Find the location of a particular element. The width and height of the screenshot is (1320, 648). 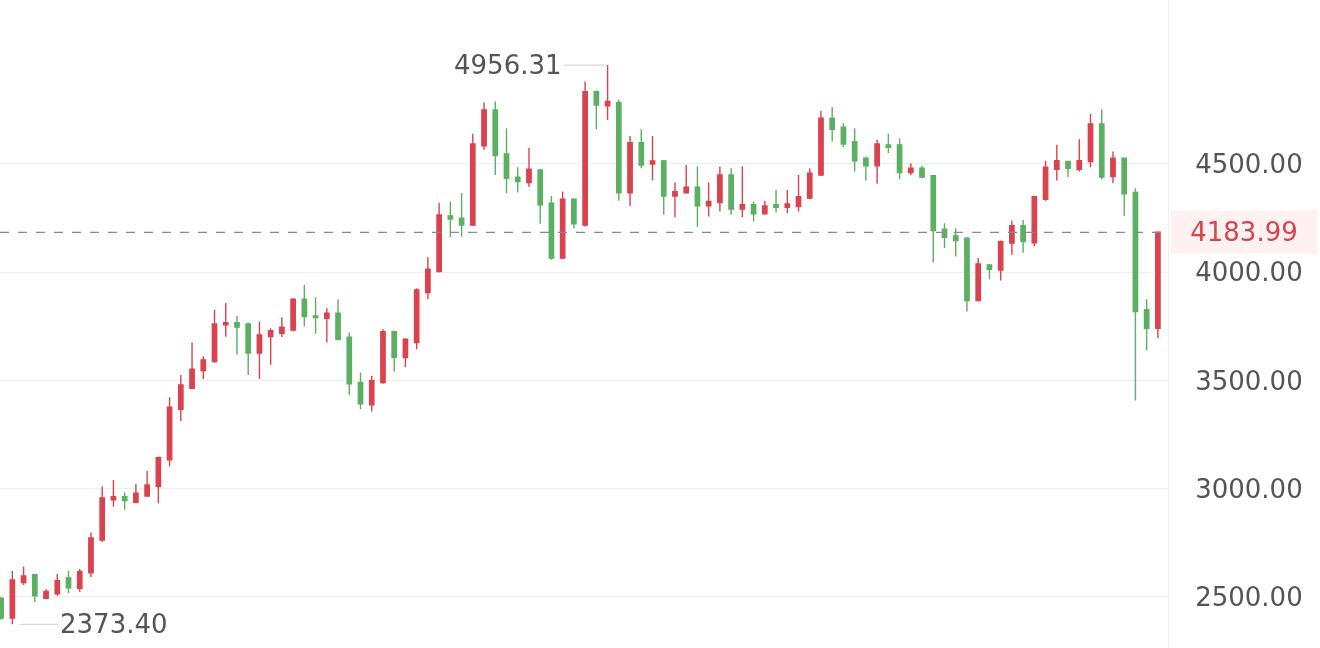

y-tick-label: 2500.00 is located at coordinates (1249, 597).